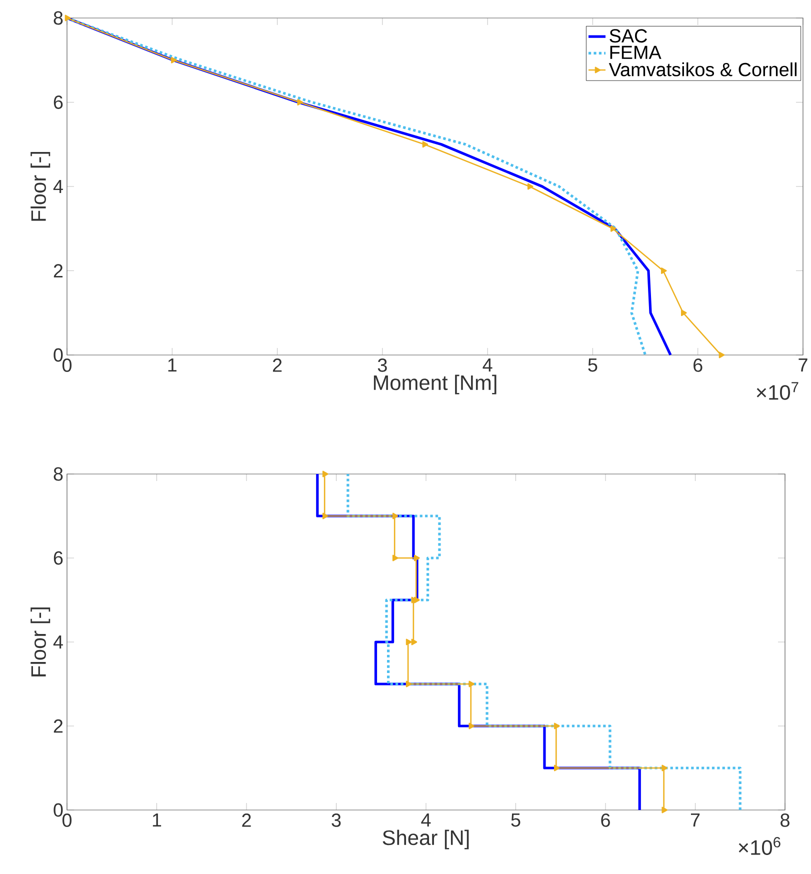 This screenshot has width=811, height=874. What do you see at coordinates (435, 384) in the screenshot?
I see `x-axis-title: Moment [Nm]` at bounding box center [435, 384].